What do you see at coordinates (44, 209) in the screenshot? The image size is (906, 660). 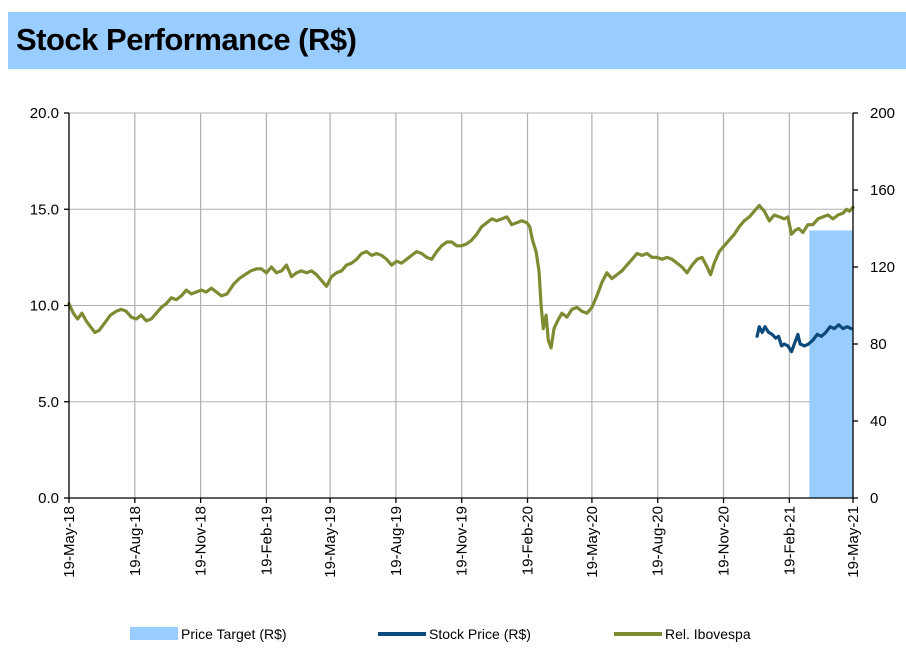 I see `y-left-tick-label: 15.0` at bounding box center [44, 209].